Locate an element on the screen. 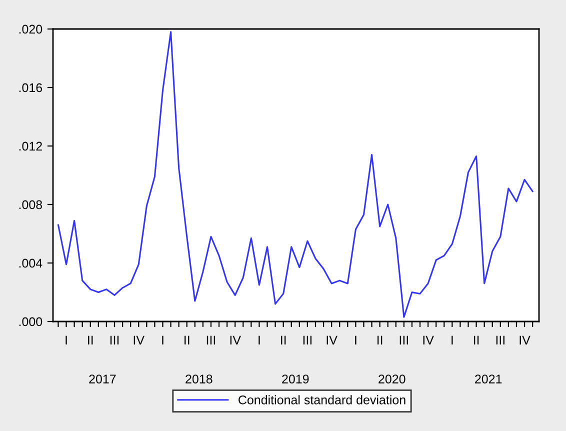 This screenshot has height=431, width=566. y-tick-label: .012 is located at coordinates (30, 146).